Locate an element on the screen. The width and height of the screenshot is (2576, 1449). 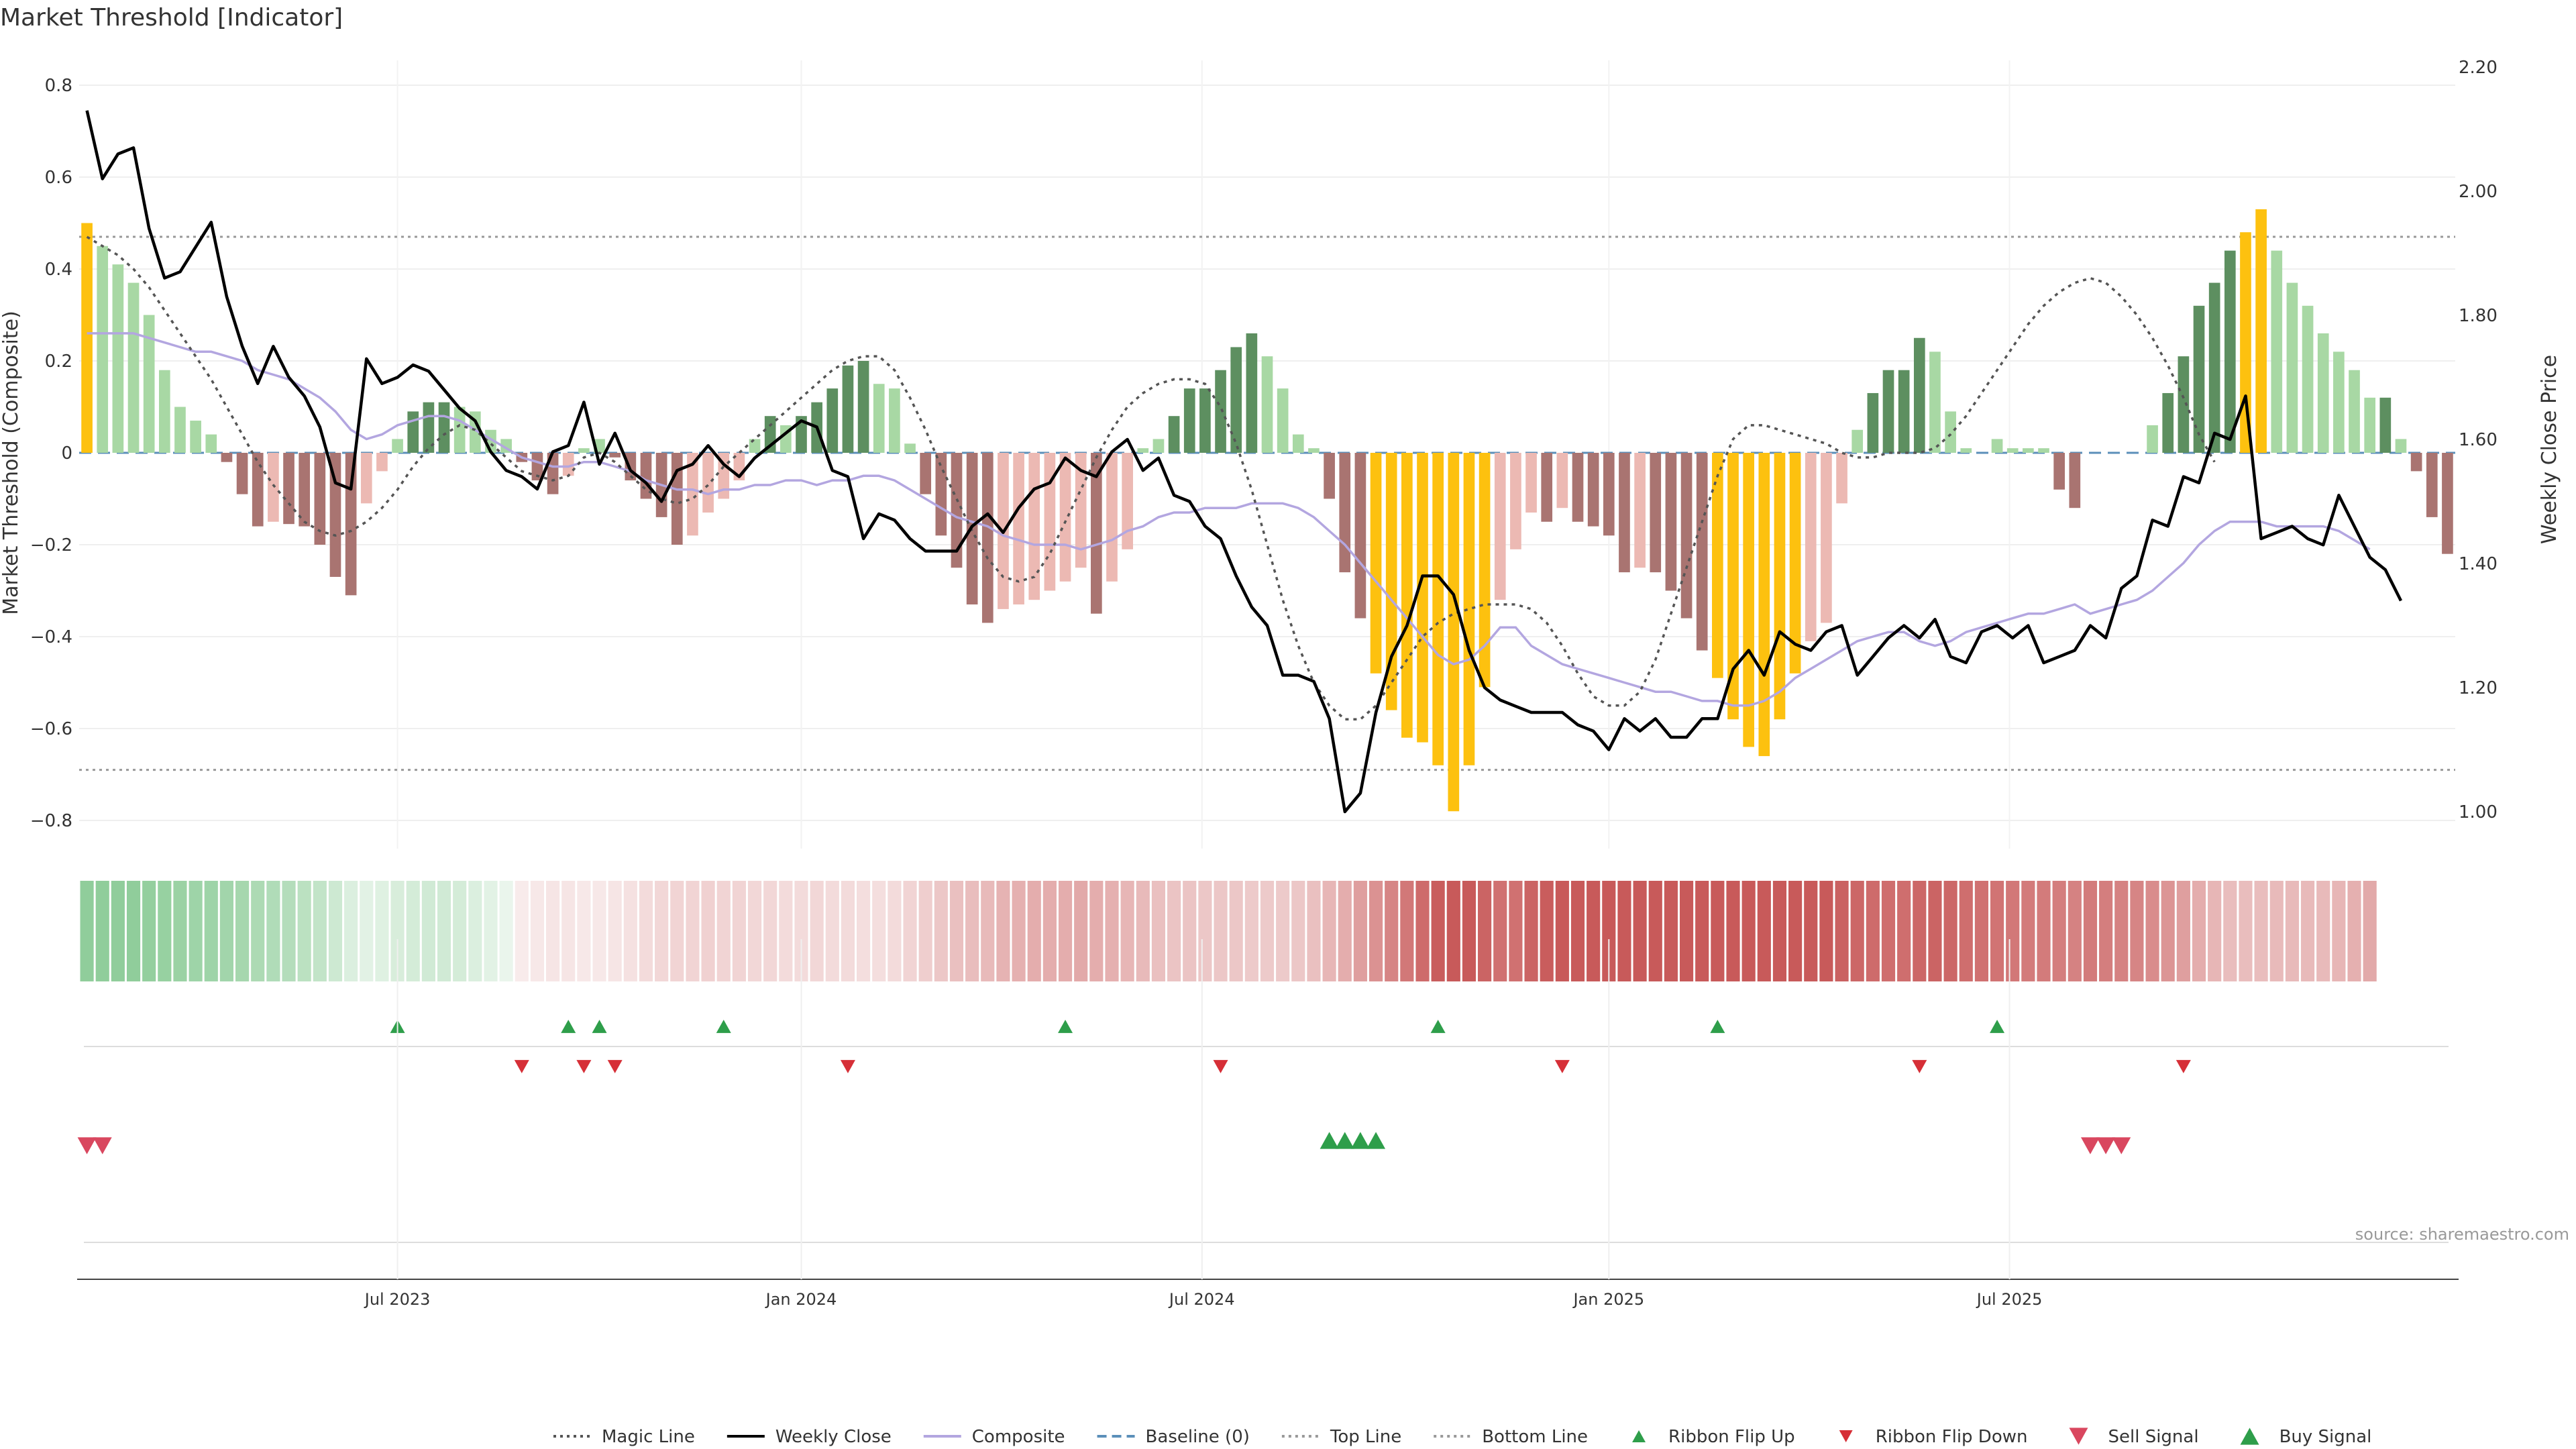
y-tick-label: 0.2 is located at coordinates (58, 362).